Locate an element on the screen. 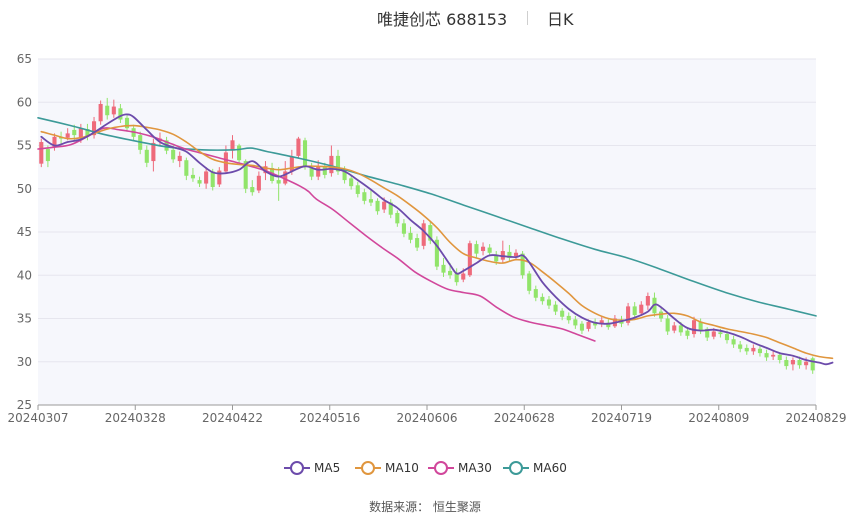  legend-item-ma10: MA10 is located at coordinates (387, 468).